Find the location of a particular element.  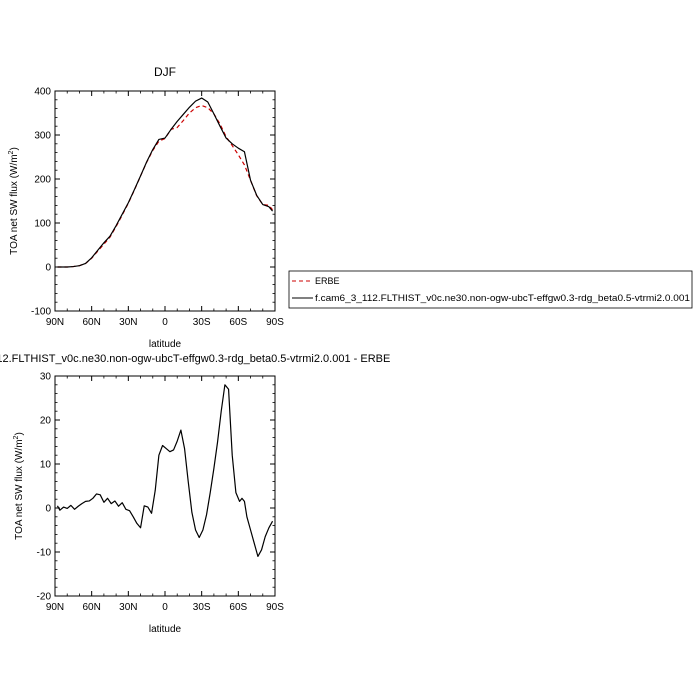

y-tick-label: 20 is located at coordinates (46, 421).